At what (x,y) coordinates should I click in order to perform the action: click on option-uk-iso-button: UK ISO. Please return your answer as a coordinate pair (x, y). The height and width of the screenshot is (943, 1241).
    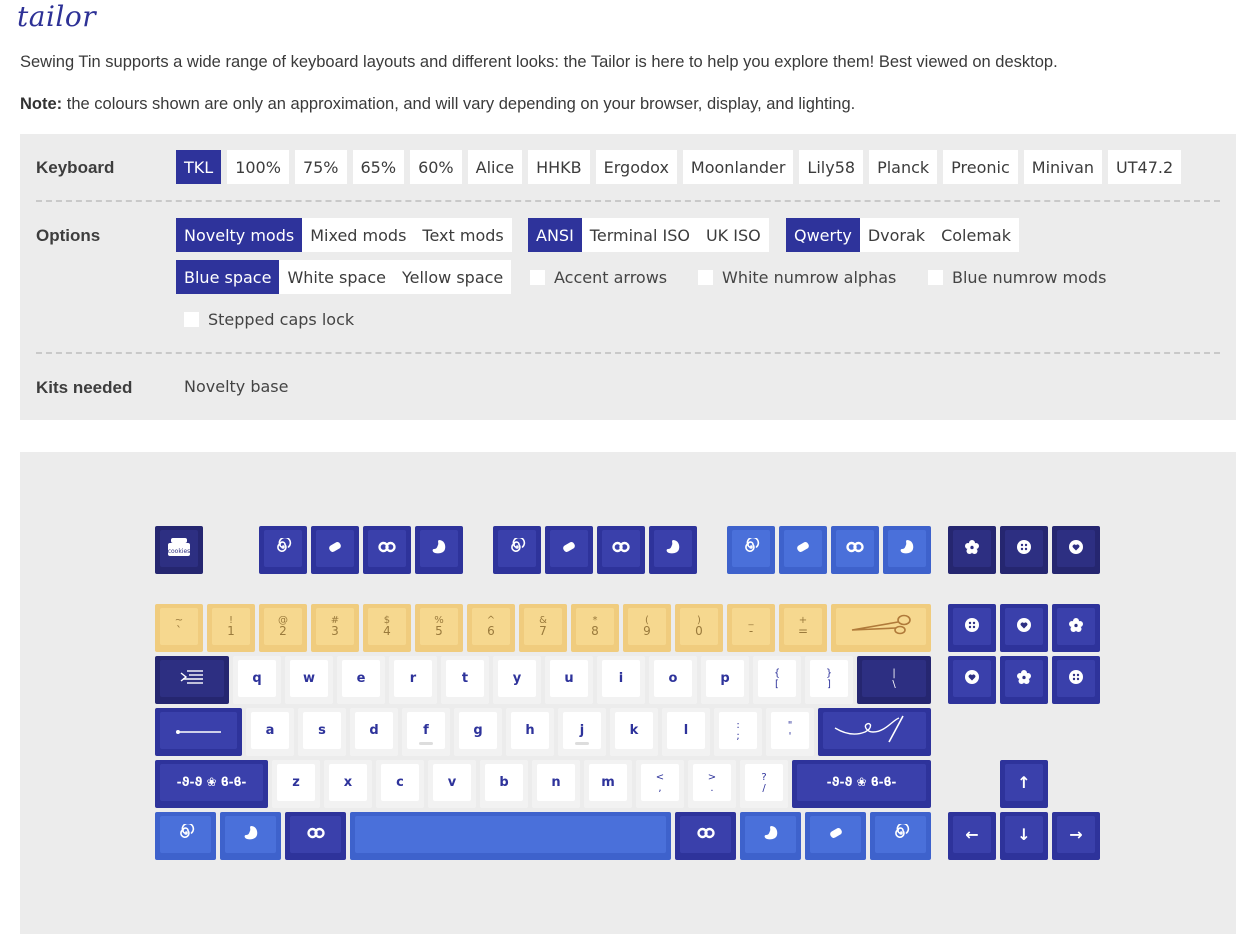
    Looking at the image, I should click on (733, 235).